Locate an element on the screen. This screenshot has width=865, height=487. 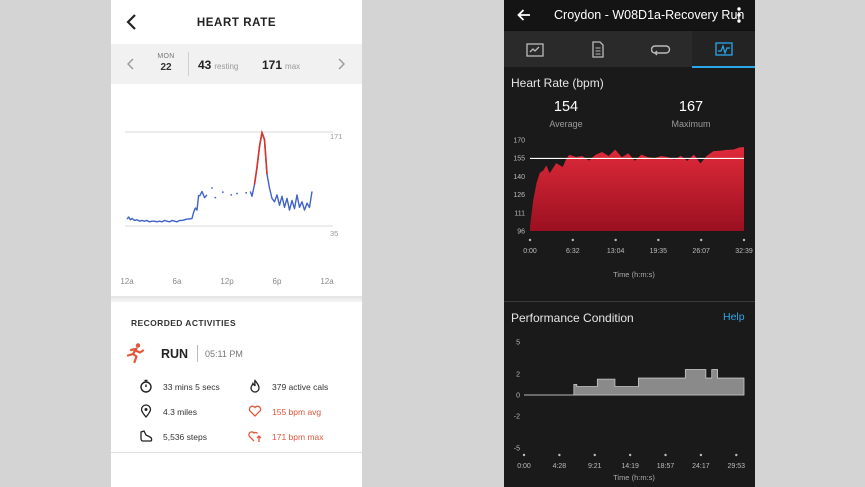
chevron-right-icon is located at coordinates (341, 64).